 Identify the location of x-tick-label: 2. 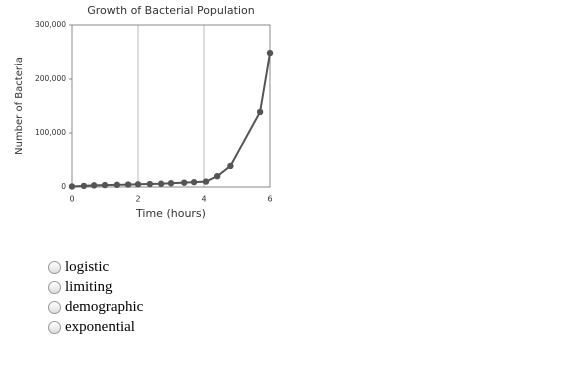
(137, 199).